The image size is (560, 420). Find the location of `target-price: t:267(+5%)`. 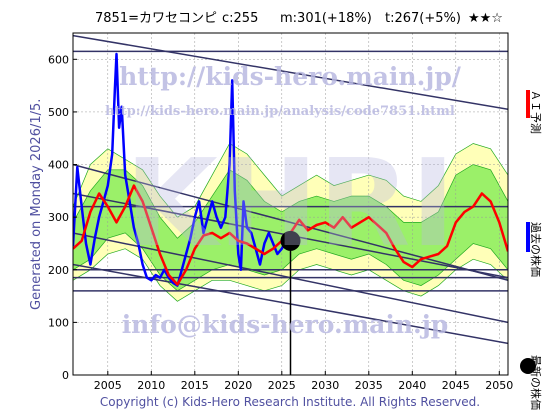

target-price: t:267(+5%) is located at coordinates (423, 18).